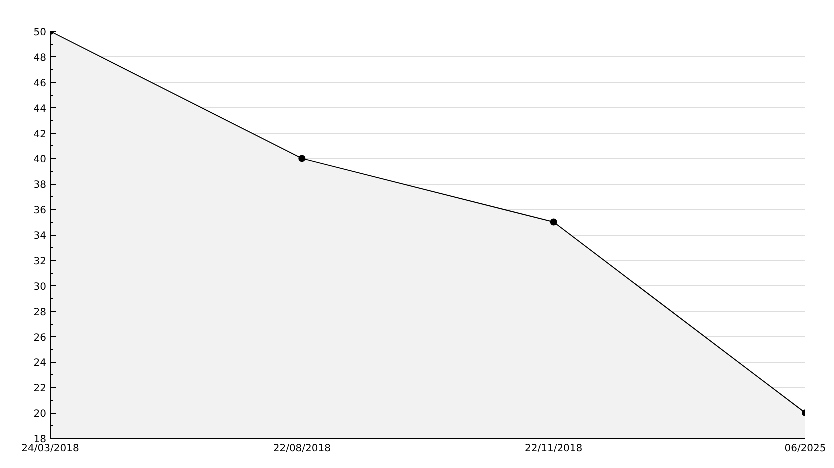 The image size is (834, 468). Describe the element at coordinates (40, 287) in the screenshot. I see `y-tick-label: 30` at that location.